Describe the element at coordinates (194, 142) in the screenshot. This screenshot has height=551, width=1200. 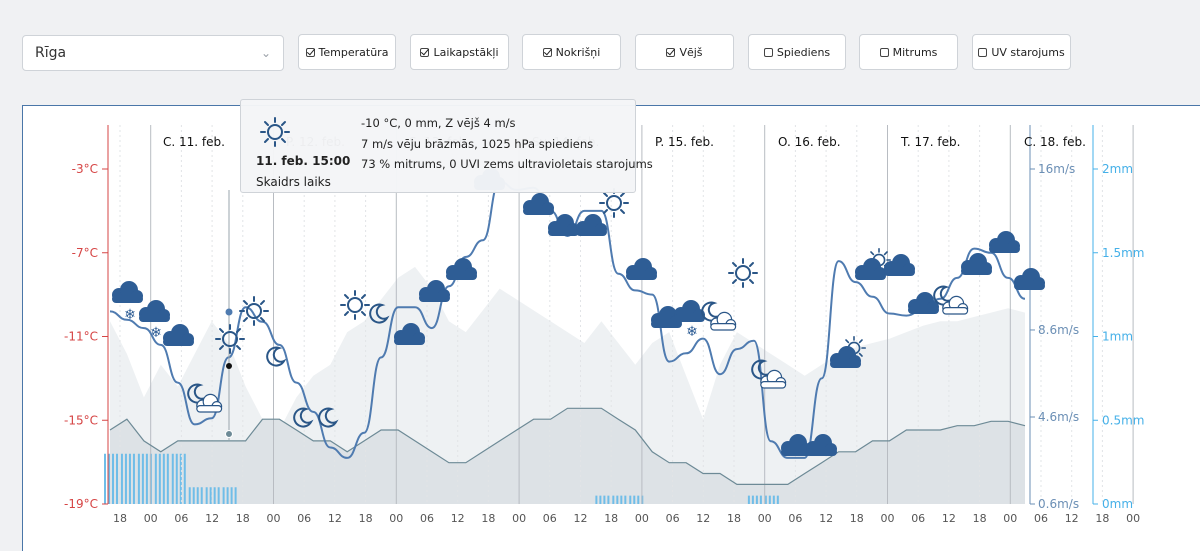
I see `day-label: C. 11. feb.` at that location.